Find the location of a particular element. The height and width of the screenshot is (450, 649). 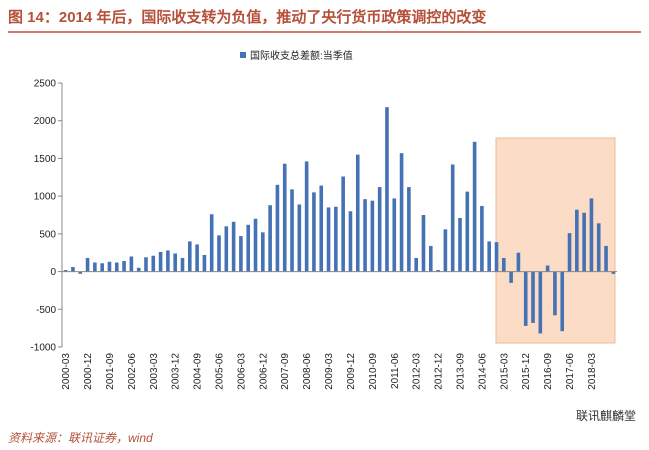

x-tick-label: 2013-09 is located at coordinates (460, 371).